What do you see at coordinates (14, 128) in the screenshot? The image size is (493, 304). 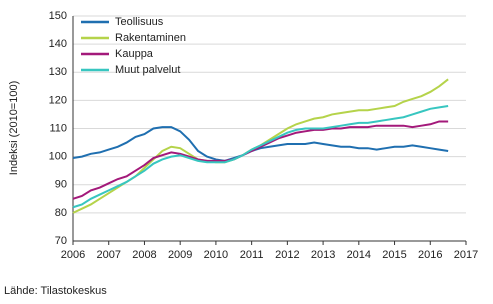 I see `y-axis-label: Indeksi (2010=100)` at bounding box center [14, 128].